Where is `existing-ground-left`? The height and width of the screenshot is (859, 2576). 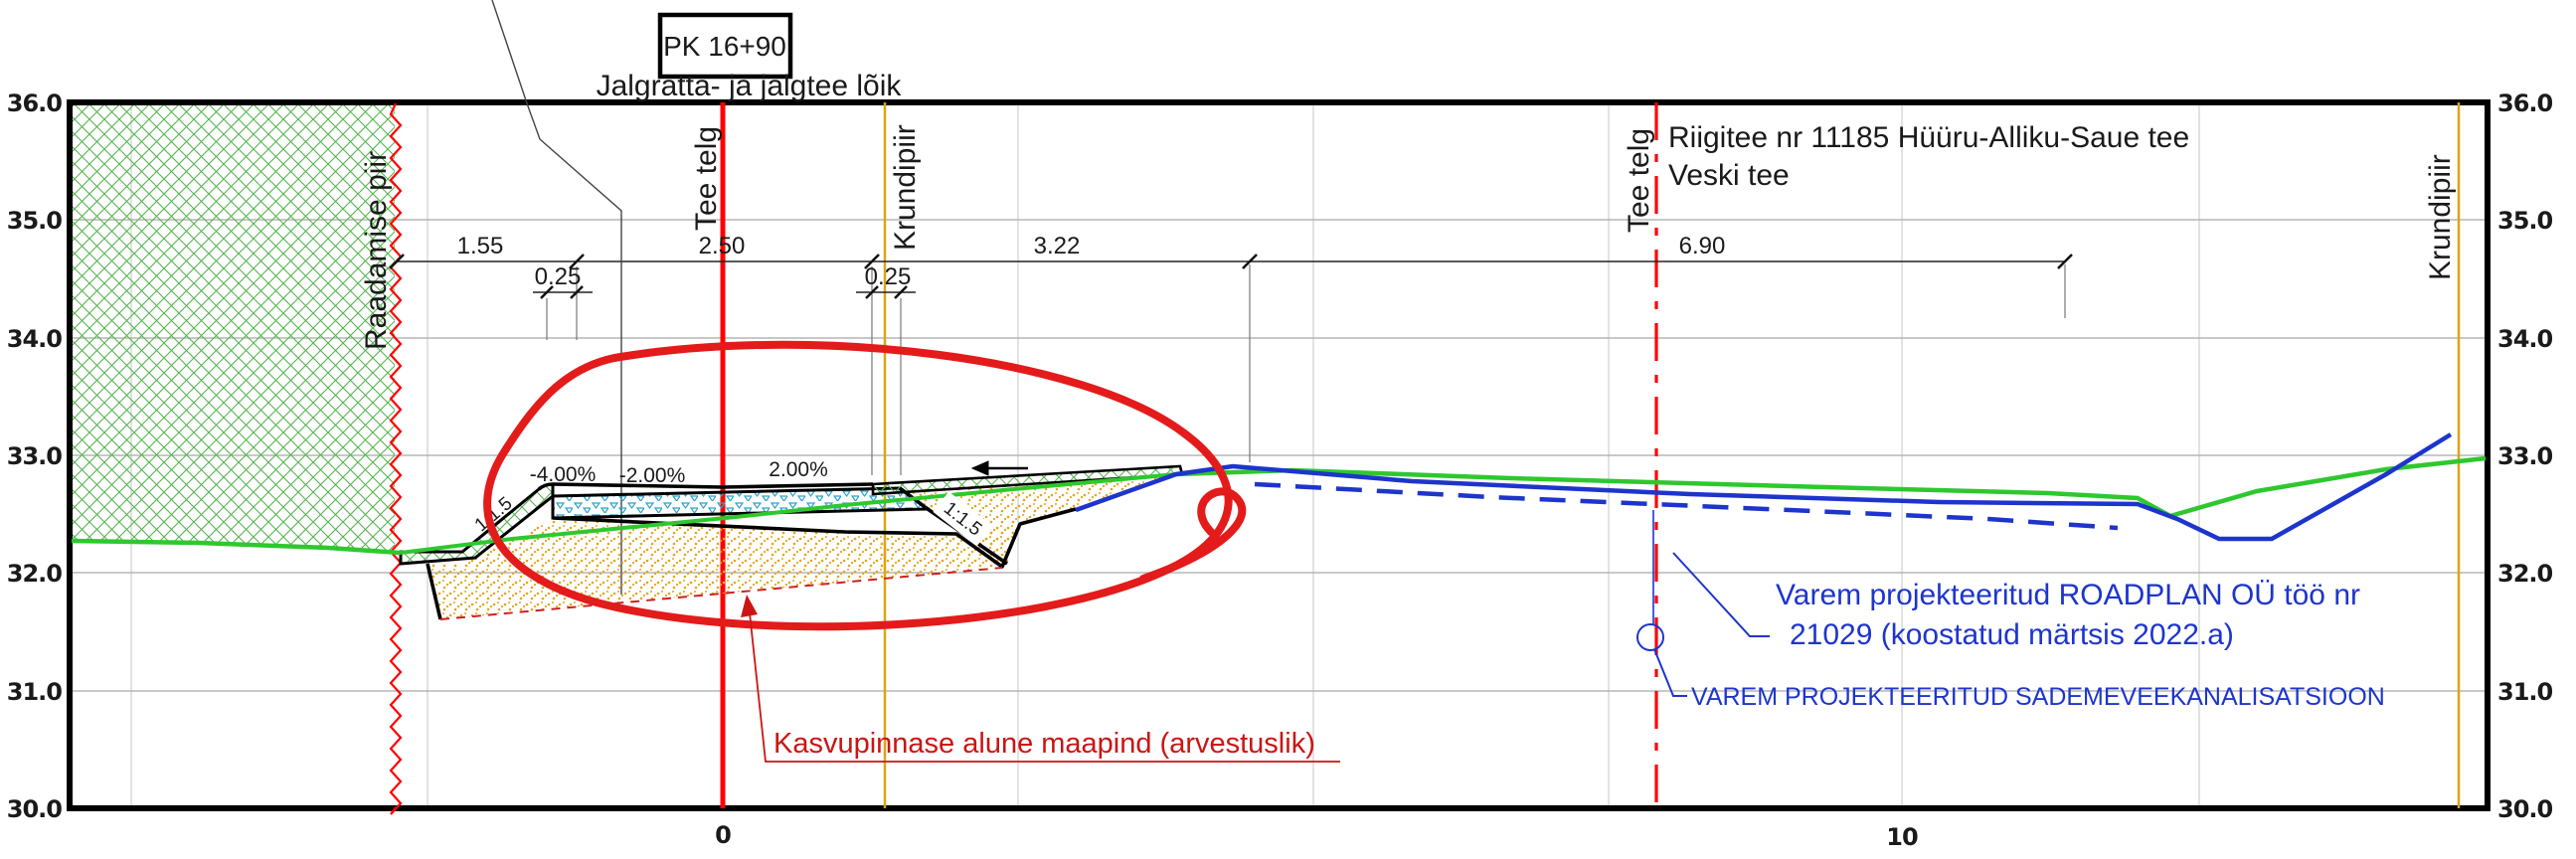
existing-ground-left is located at coordinates (236, 547).